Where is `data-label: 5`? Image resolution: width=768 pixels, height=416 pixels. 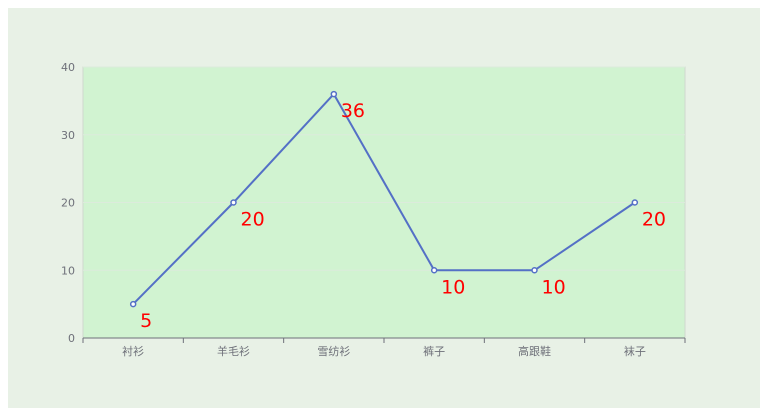
data-label: 5 is located at coordinates (146, 321).